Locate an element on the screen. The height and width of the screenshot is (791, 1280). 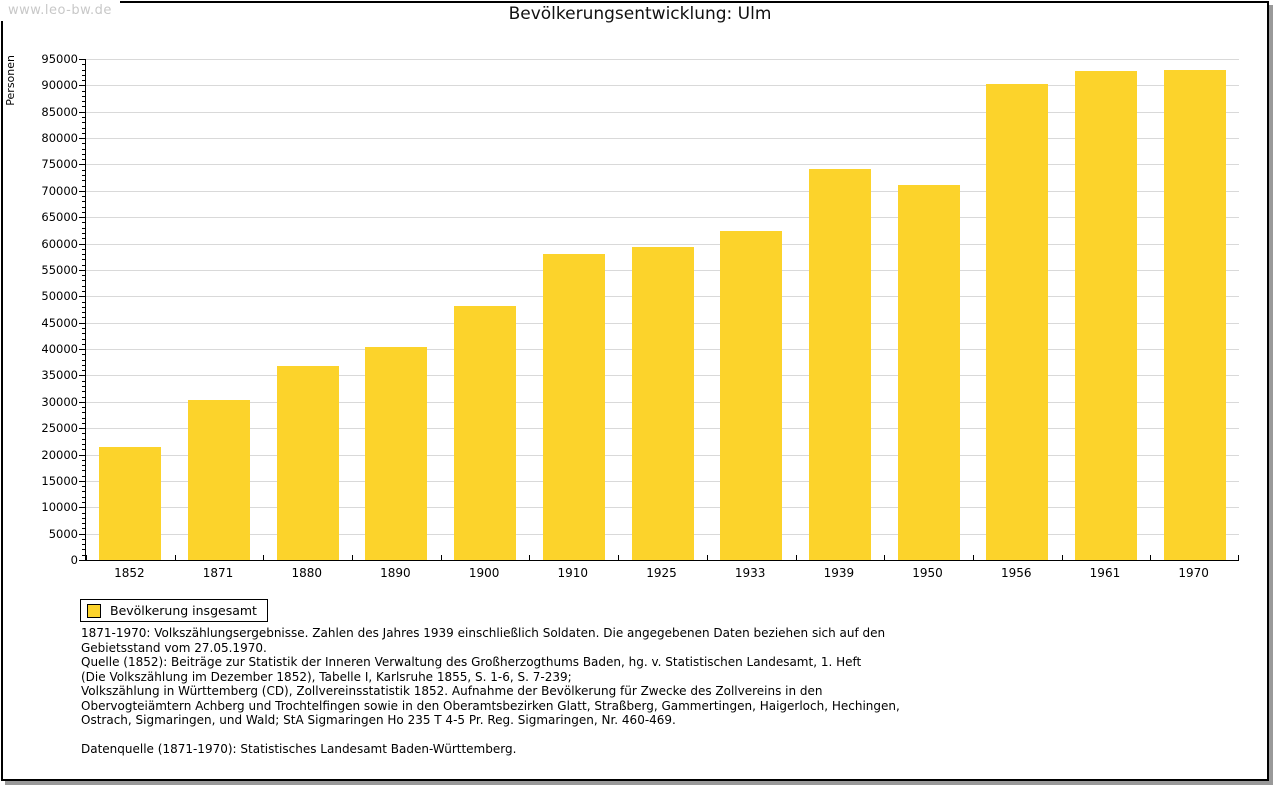
x-tick-label: 1956 is located at coordinates (1016, 573).